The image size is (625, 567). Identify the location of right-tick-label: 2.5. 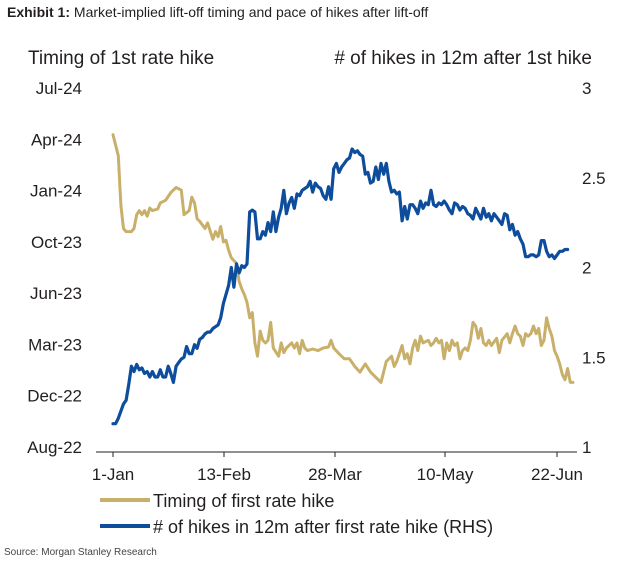
(594, 178).